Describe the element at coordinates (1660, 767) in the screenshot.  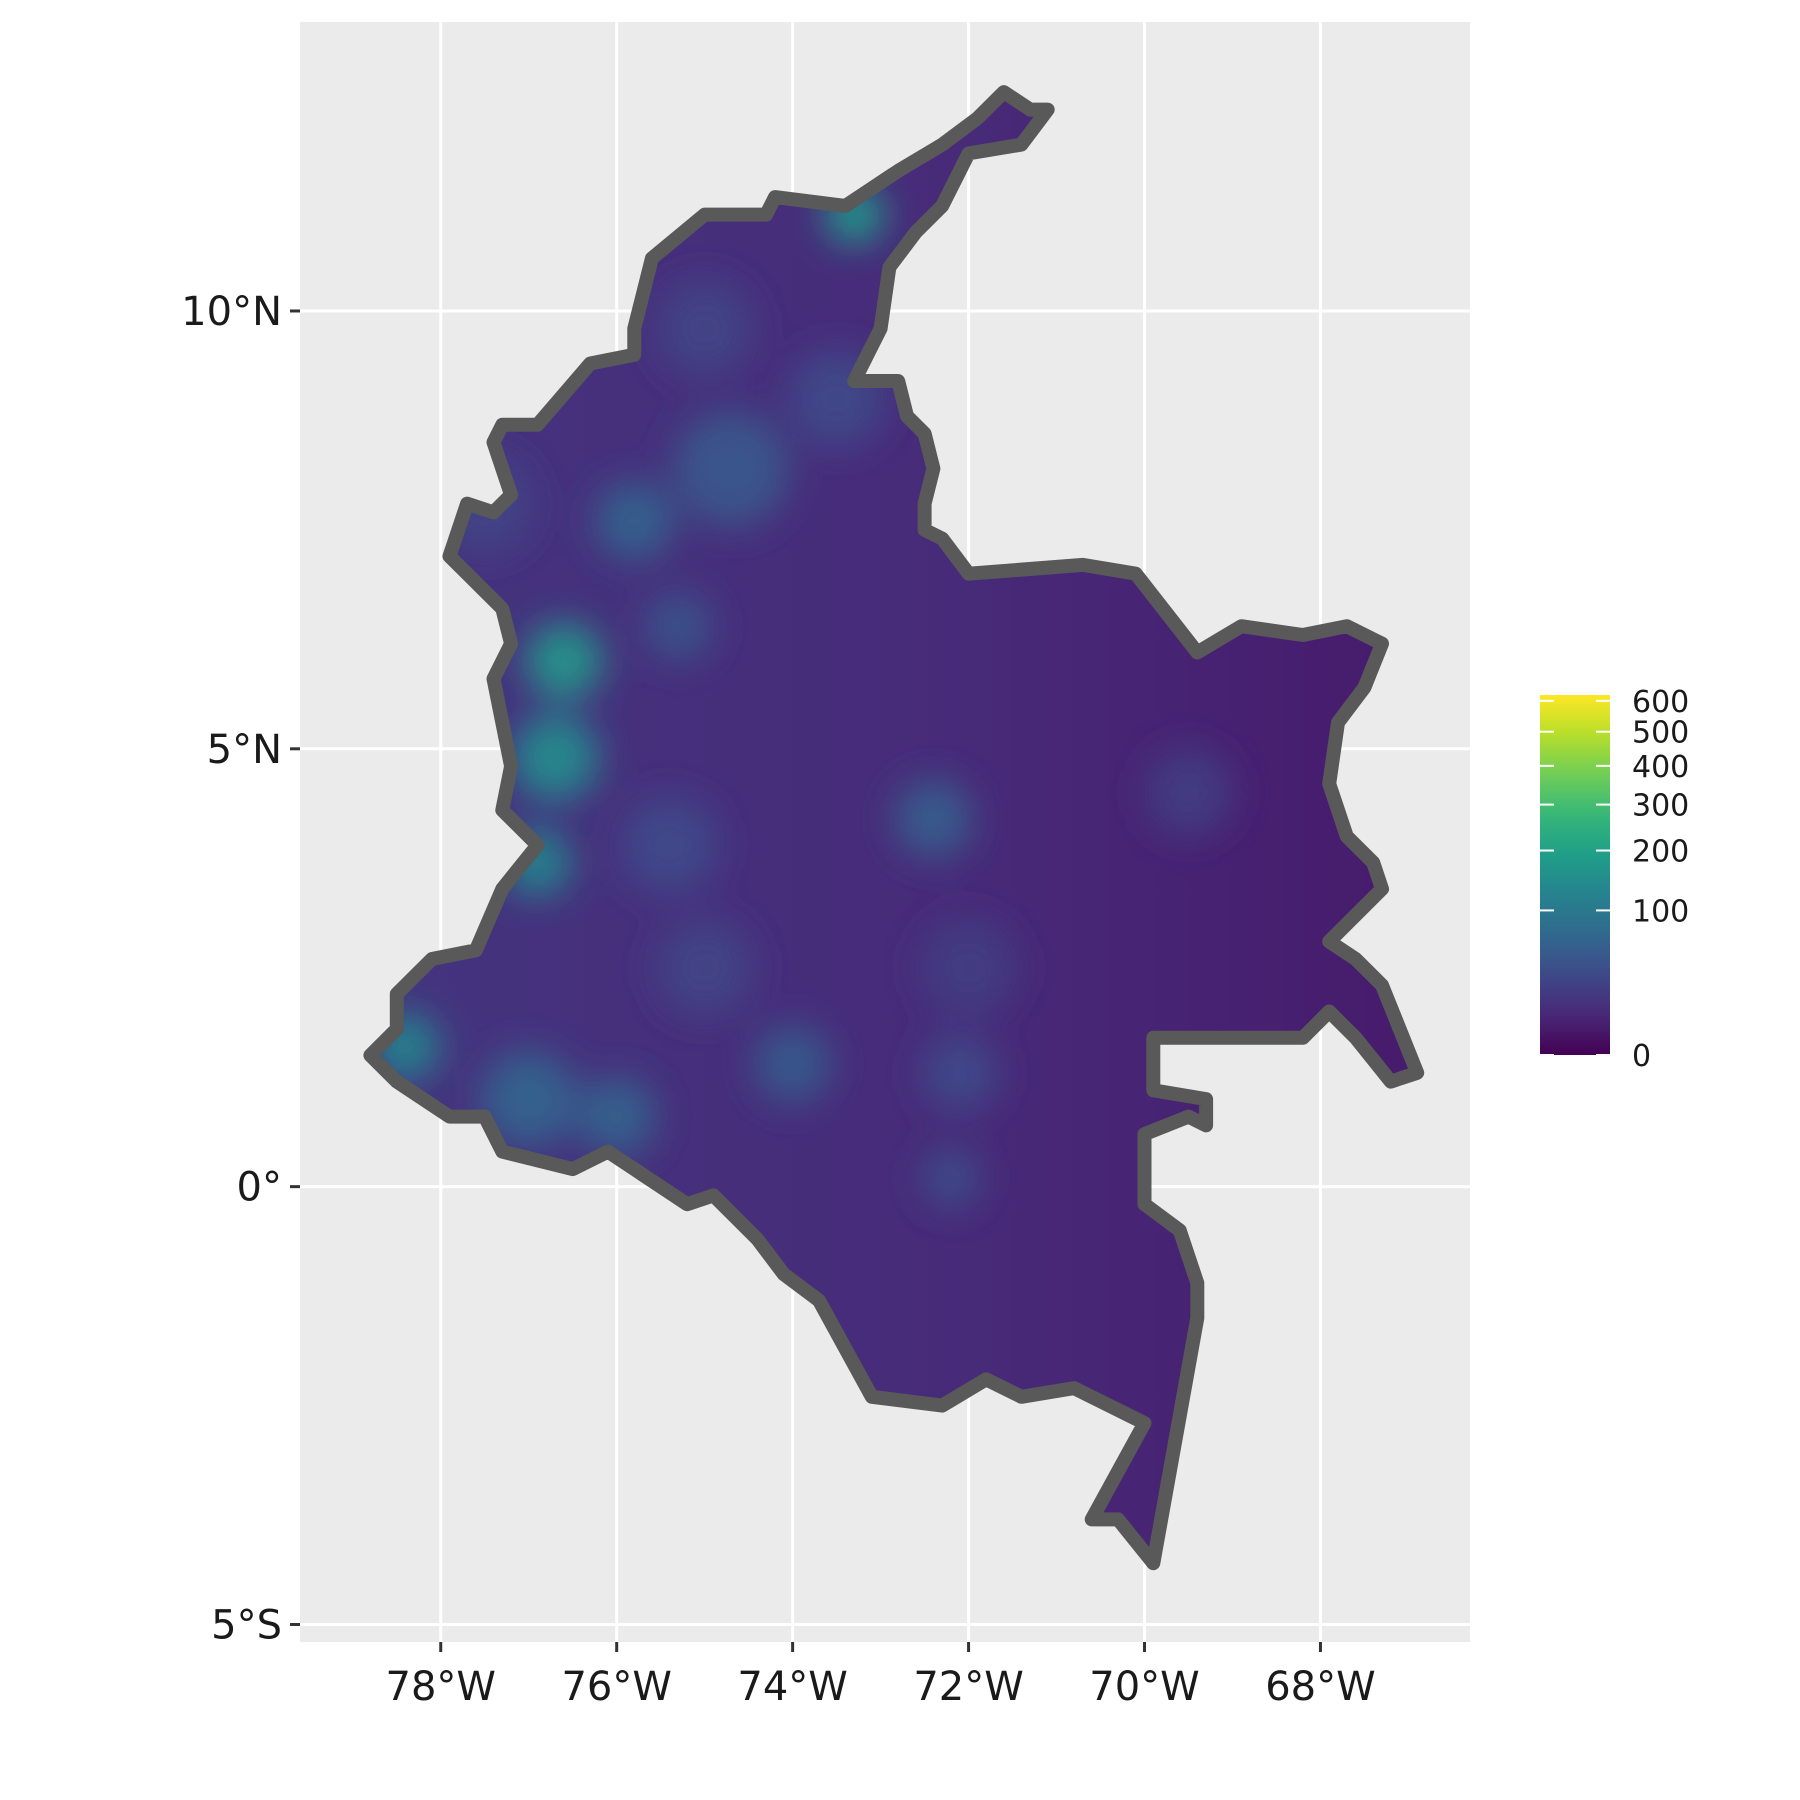
I see `colorbar-label: 400` at that location.